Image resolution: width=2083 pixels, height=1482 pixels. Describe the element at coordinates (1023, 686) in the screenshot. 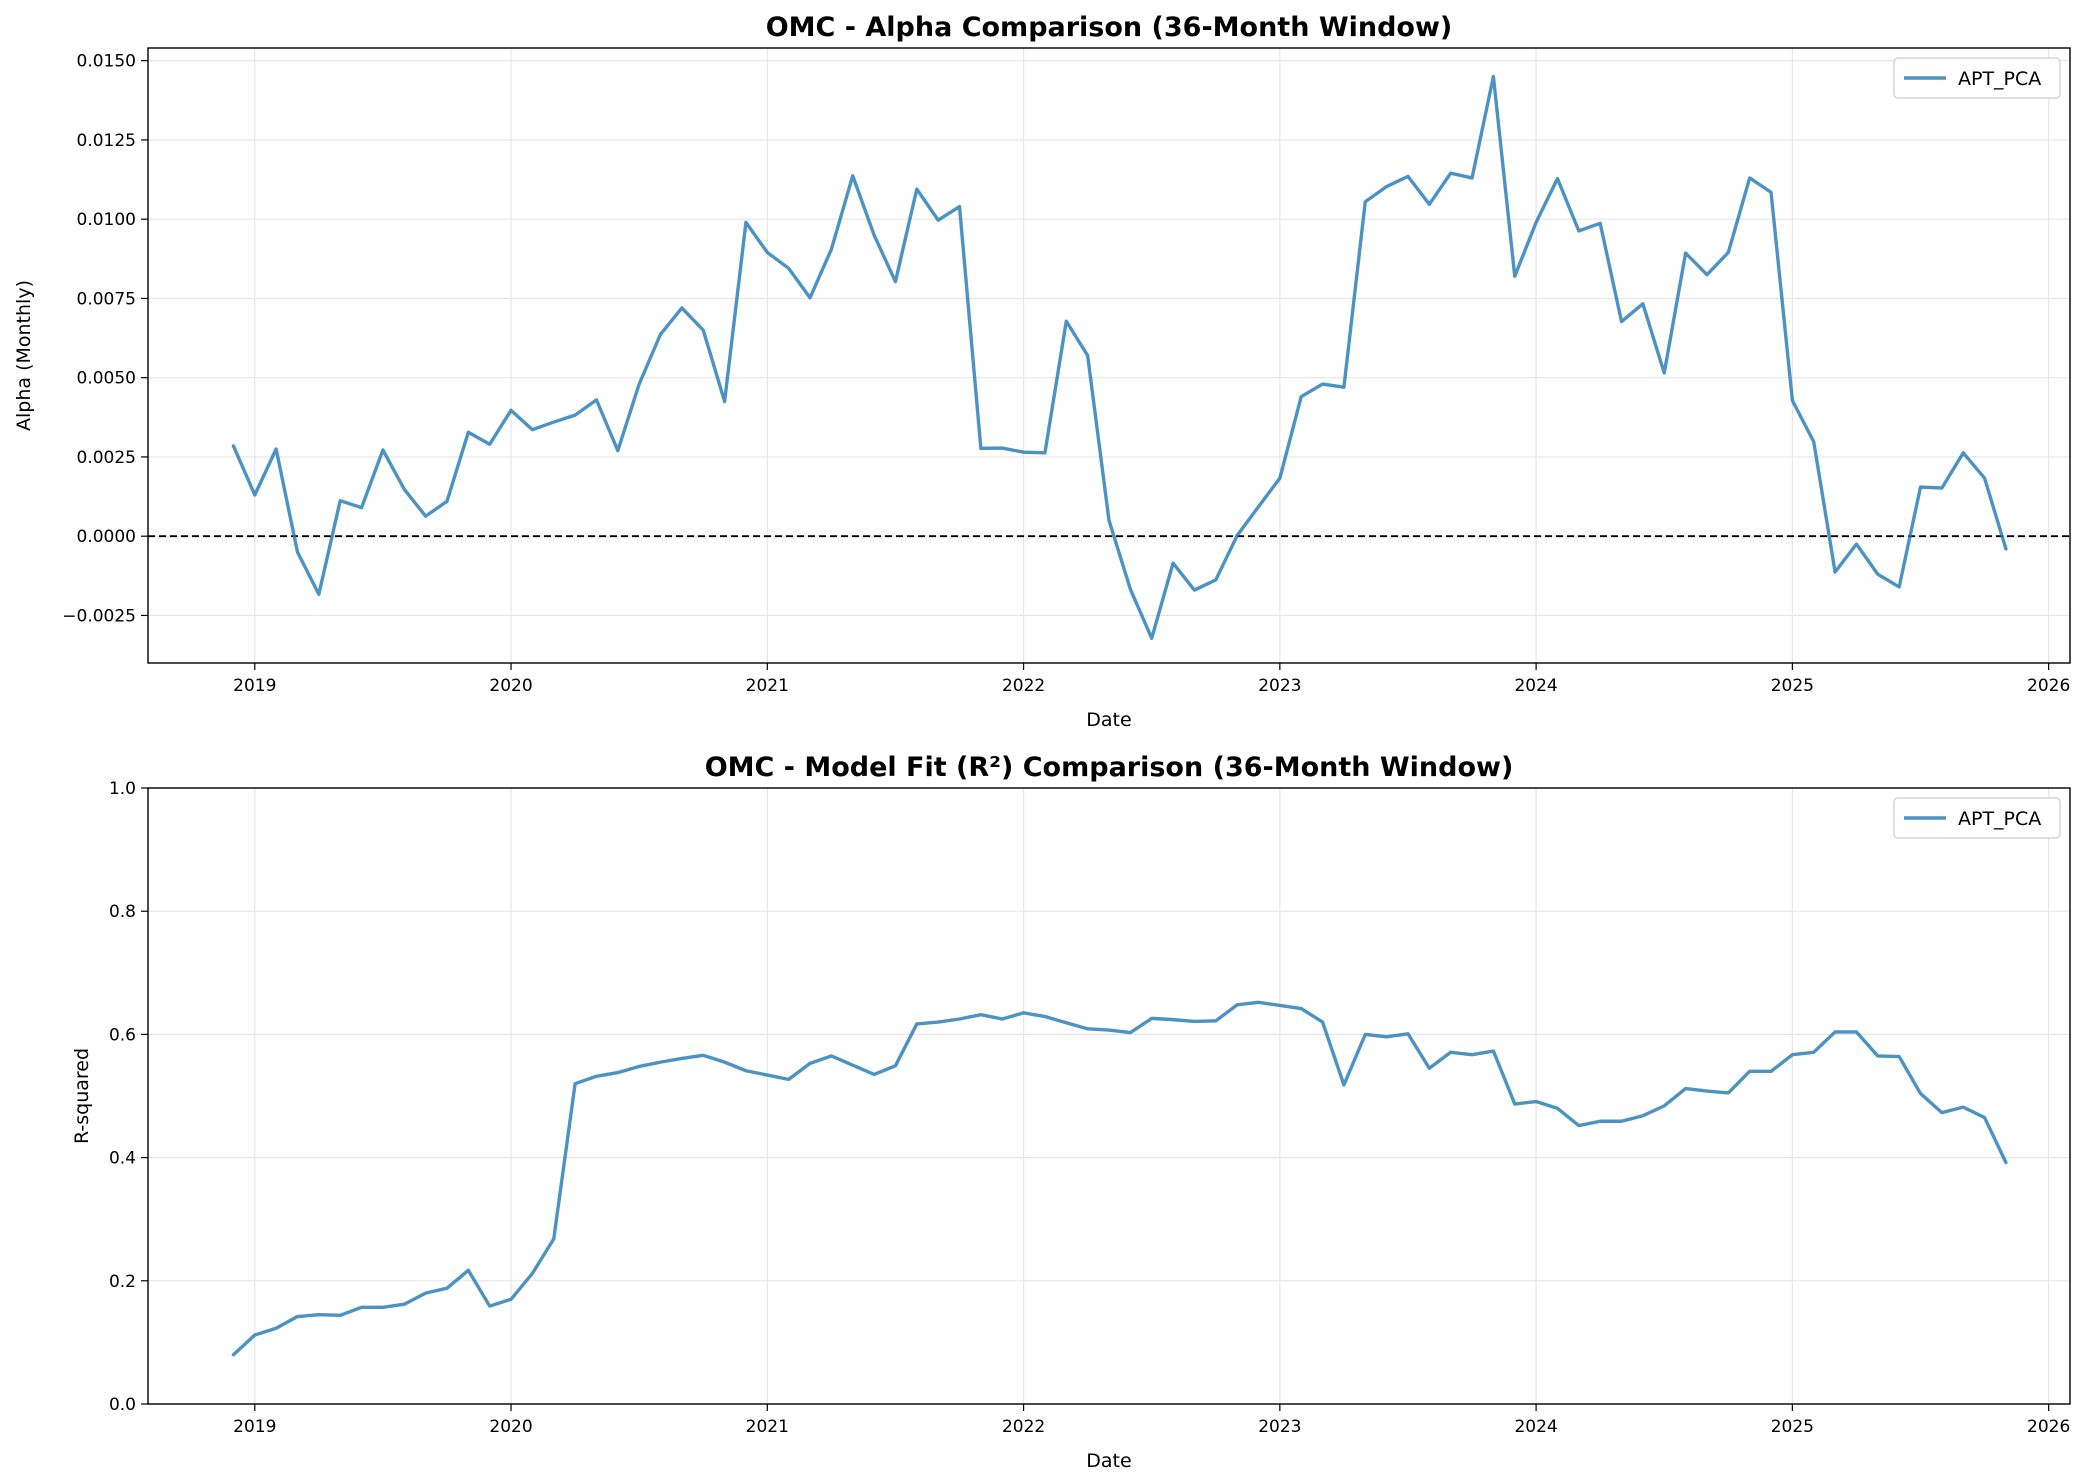

I see `alpha-x-tick-label: 2022` at that location.